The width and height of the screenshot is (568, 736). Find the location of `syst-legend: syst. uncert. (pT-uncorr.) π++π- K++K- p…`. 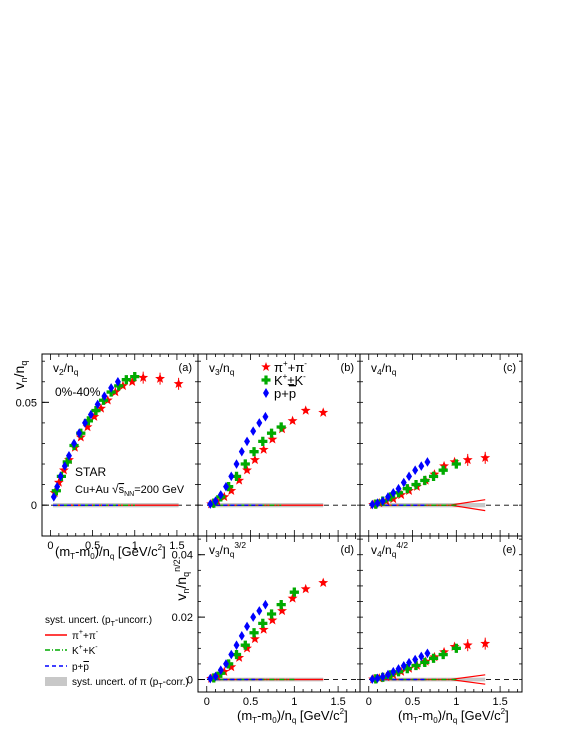

syst-legend: syst. uncert. (pT-uncorr.) π++π- K++K- p… is located at coordinates (117, 652).